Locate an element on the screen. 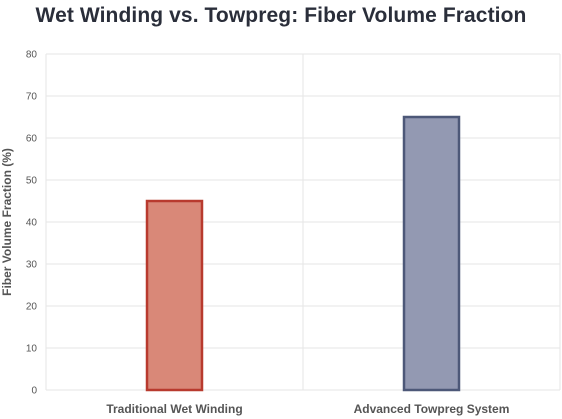  x-tick-label: Traditional Wet Winding is located at coordinates (174, 409).